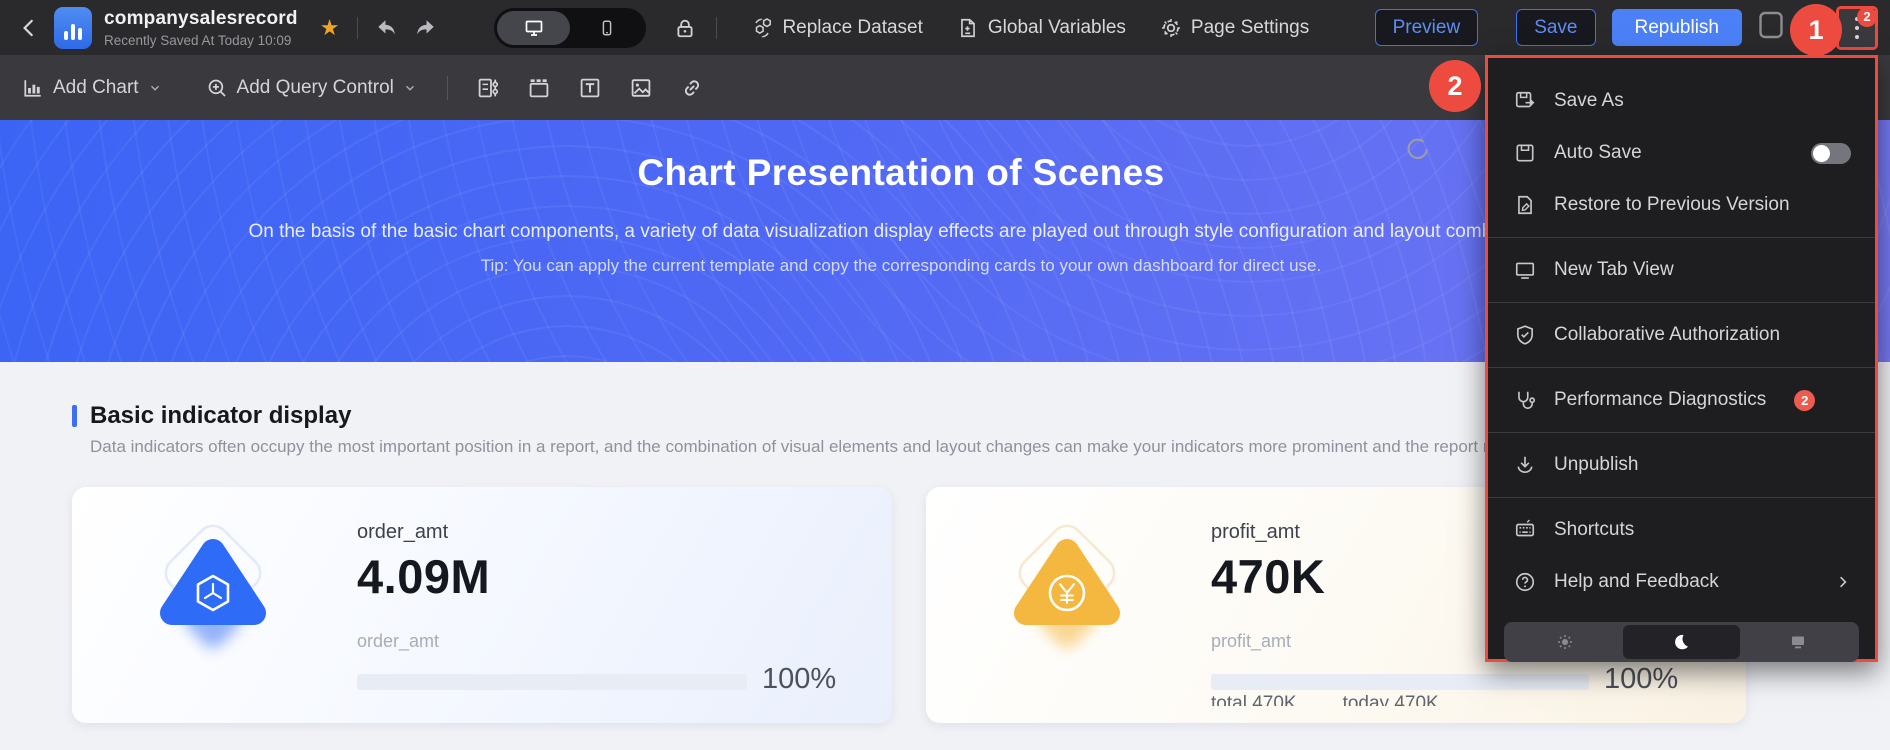 The image size is (1890, 750). Describe the element at coordinates (1667, 334) in the screenshot. I see `menu-item-label: Collaborative Authorization` at that location.